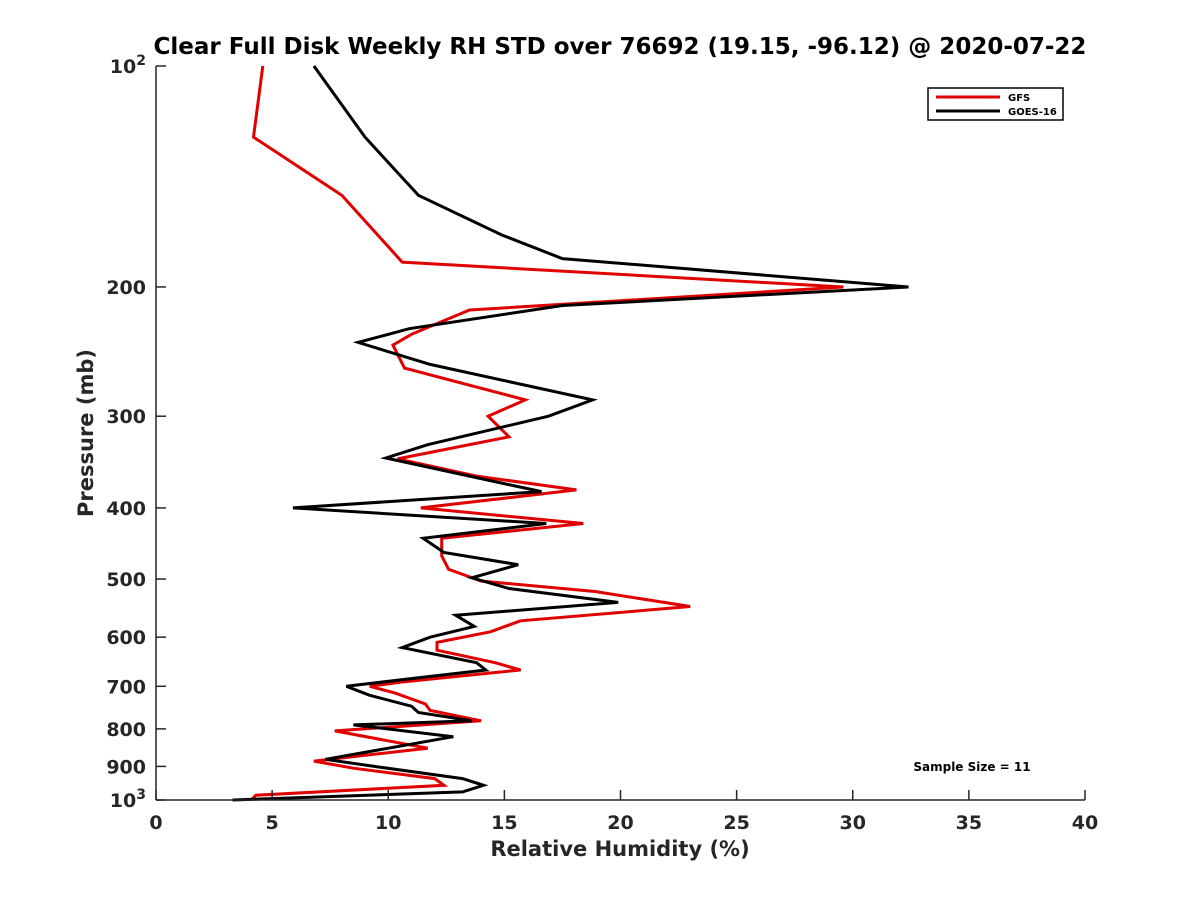 The image size is (1200, 900). I want to click on y-tick-label: 900, so click(126, 767).